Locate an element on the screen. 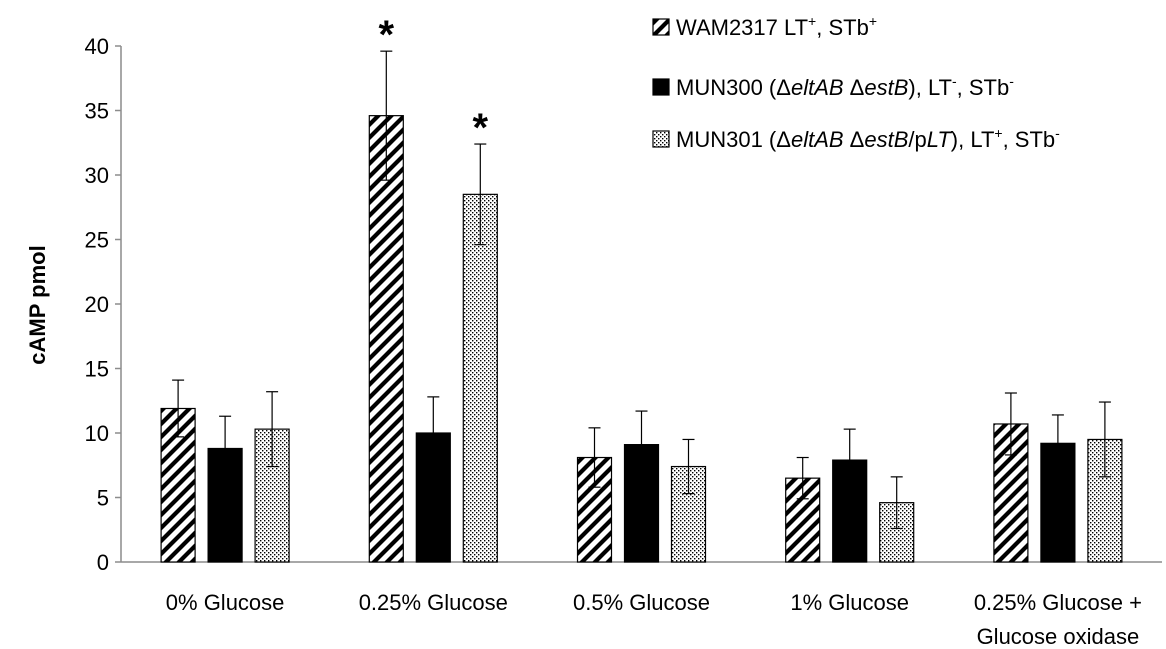 The width and height of the screenshot is (1166, 649). y-tick-label: 15 is located at coordinates (97, 369).